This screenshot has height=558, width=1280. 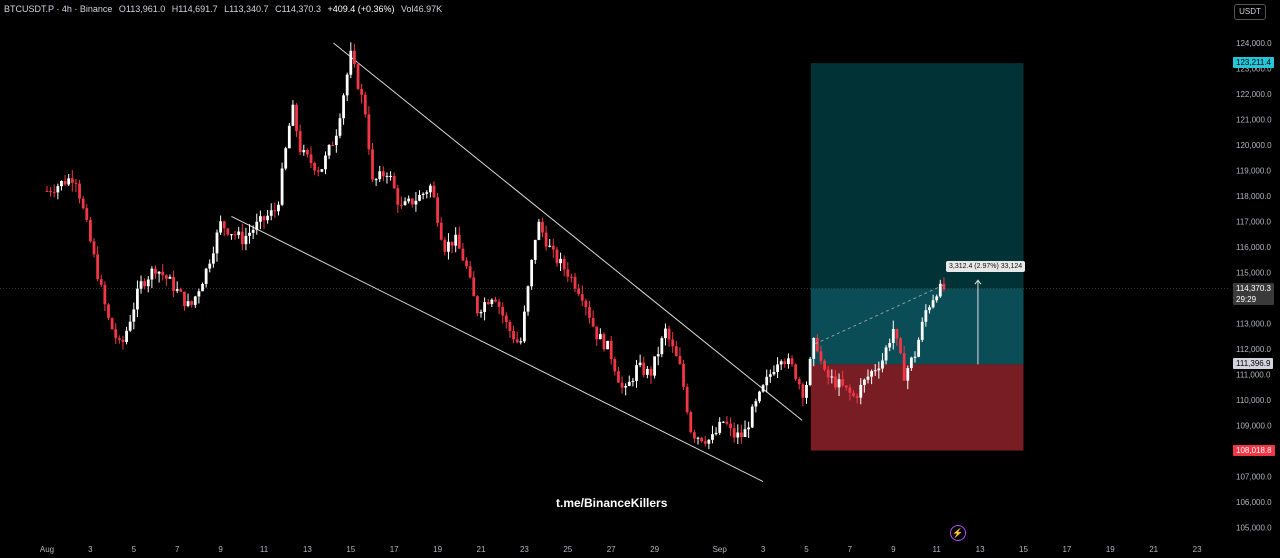 What do you see at coordinates (1023, 549) in the screenshot?
I see `date-tick: 15` at bounding box center [1023, 549].